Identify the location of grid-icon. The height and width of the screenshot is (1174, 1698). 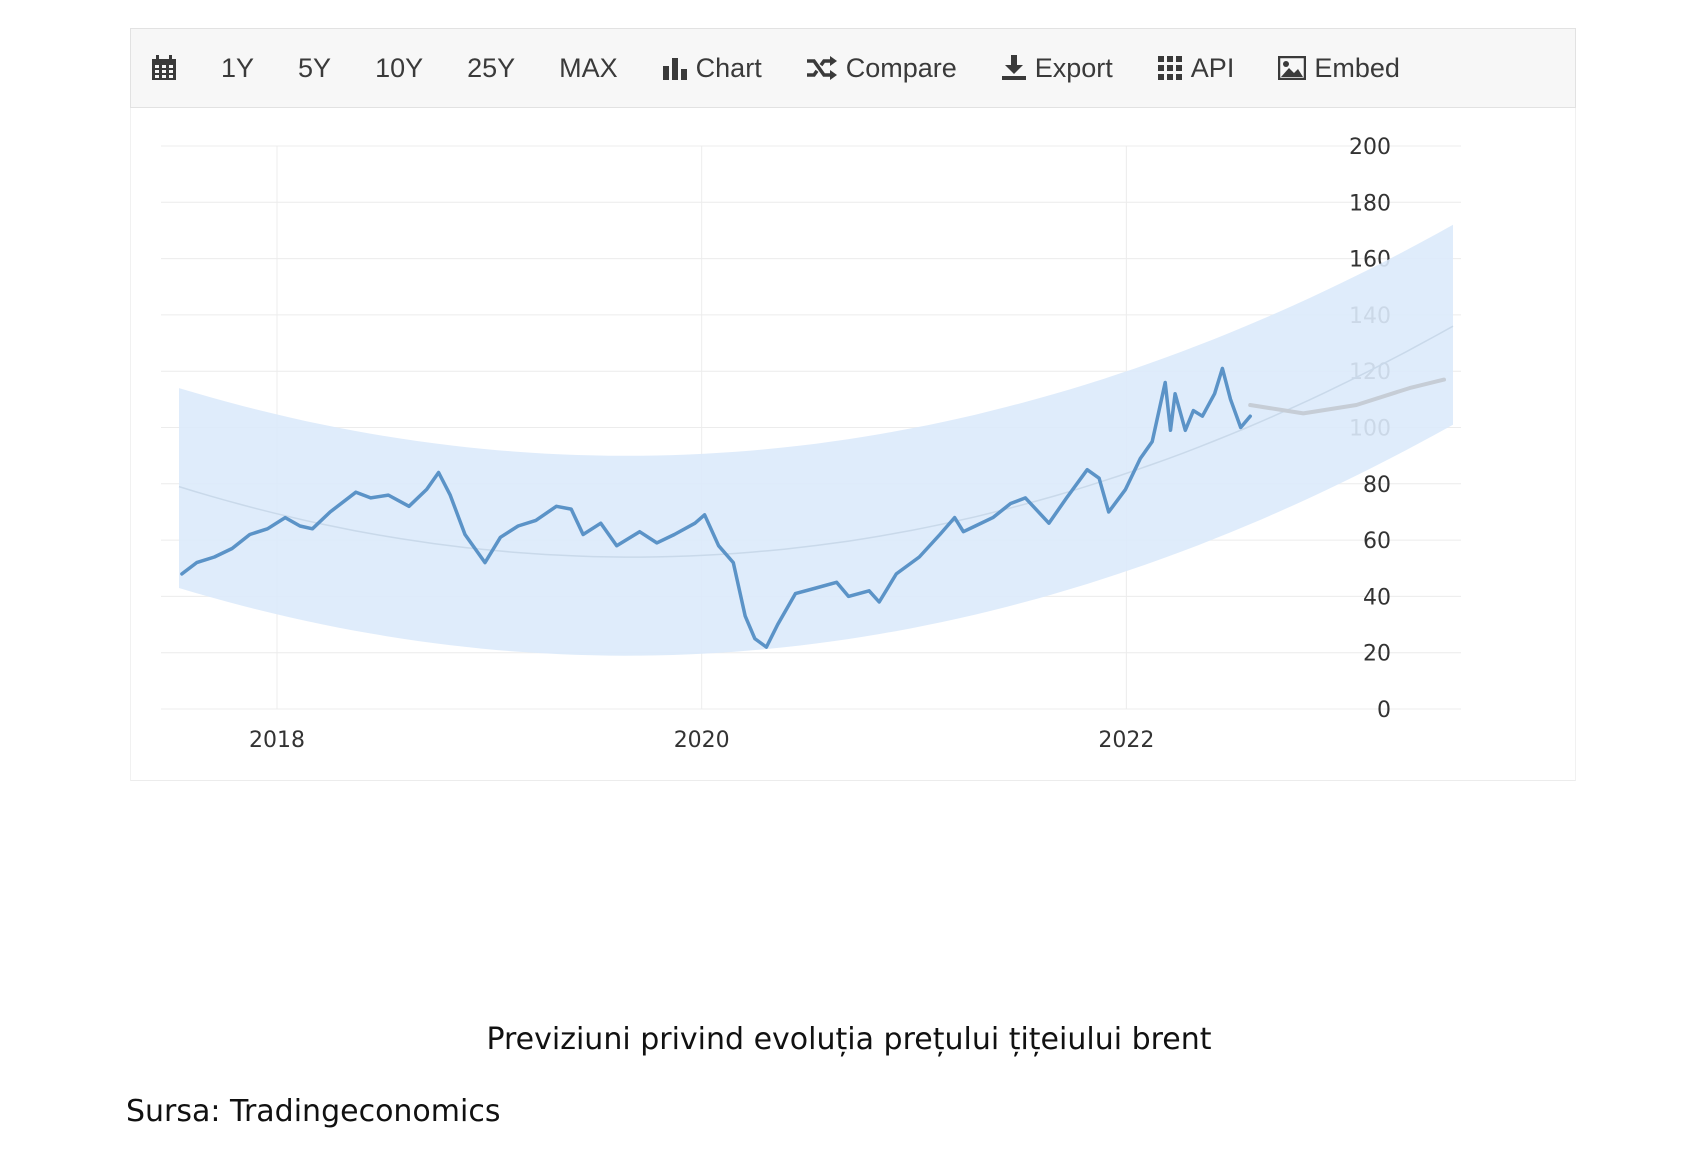
(1169, 68).